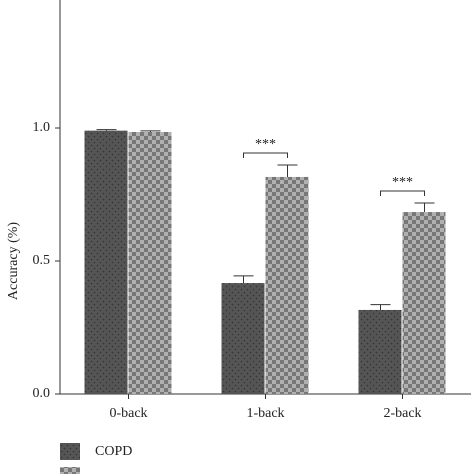 Image resolution: width=474 pixels, height=474 pixels. Describe the element at coordinates (42, 260) in the screenshot. I see `y-tick-label: 0.5` at that location.